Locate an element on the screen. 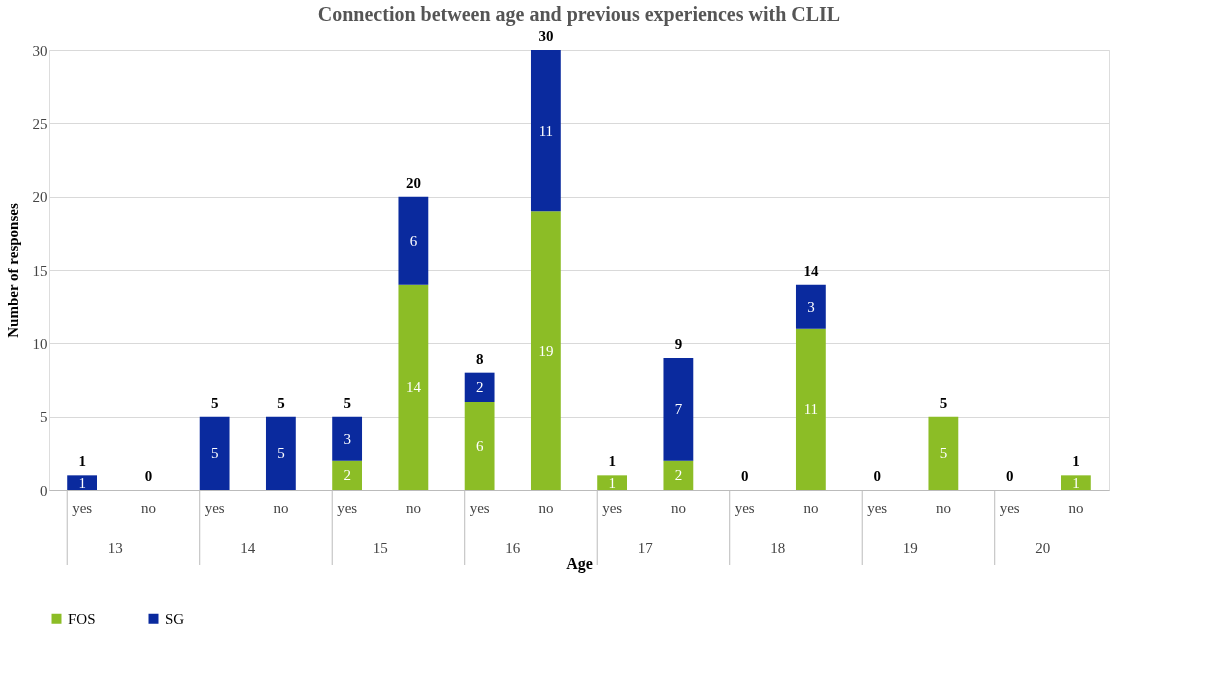  text: 13 is located at coordinates (115, 548).